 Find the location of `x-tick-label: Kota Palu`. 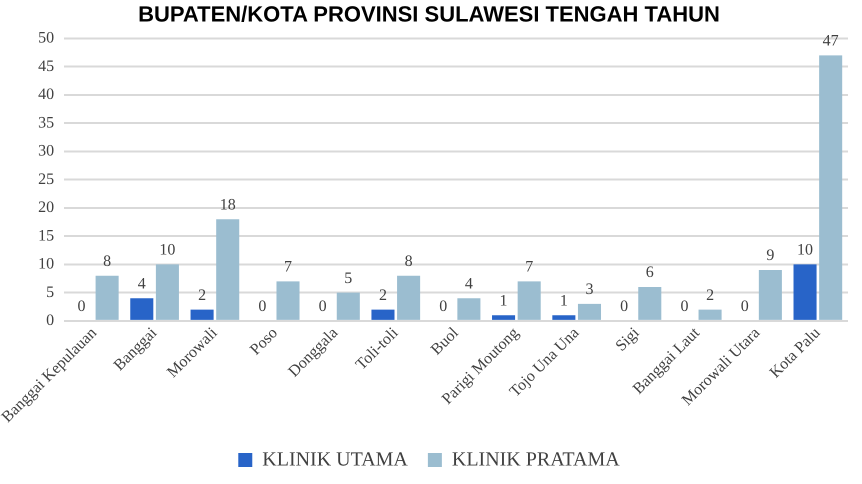

x-tick-label: Kota Palu is located at coordinates (795, 353).